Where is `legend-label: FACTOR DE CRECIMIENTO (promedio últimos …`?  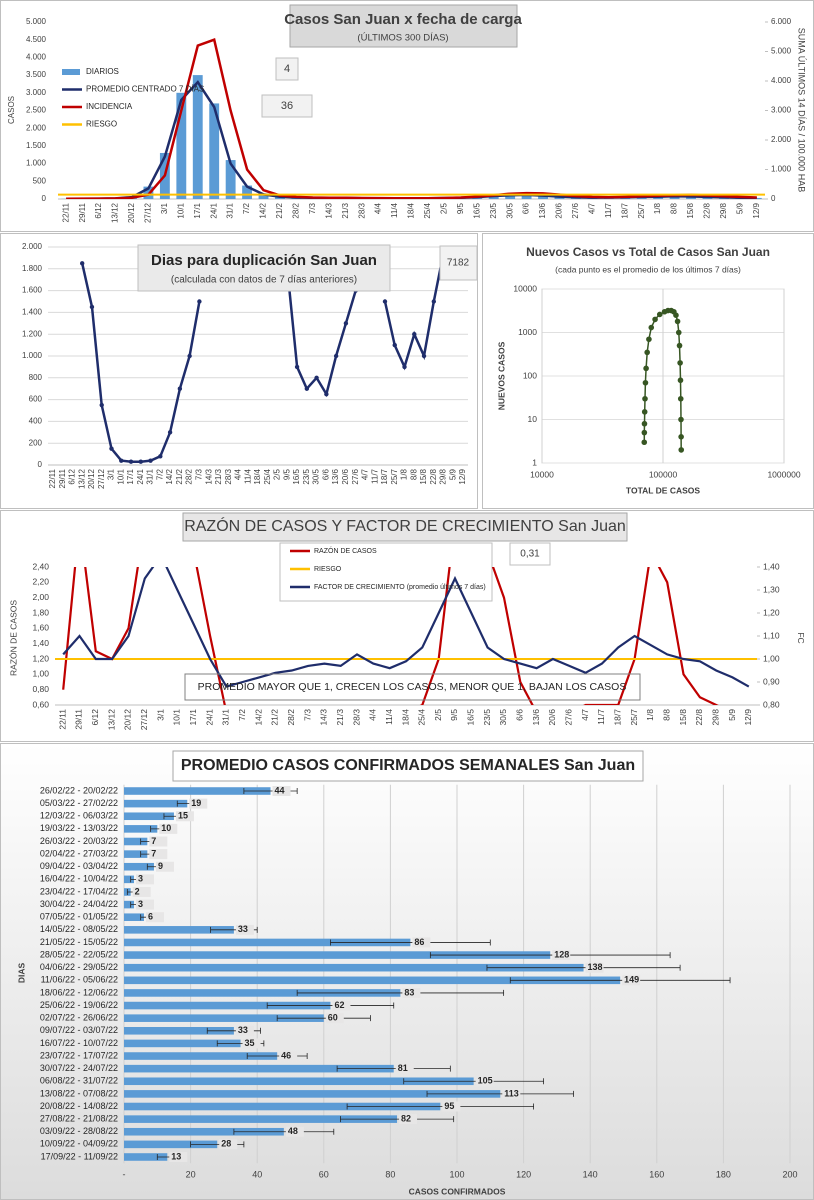
legend-label: FACTOR DE CRECIMIENTO (promedio últimos … is located at coordinates (400, 587).